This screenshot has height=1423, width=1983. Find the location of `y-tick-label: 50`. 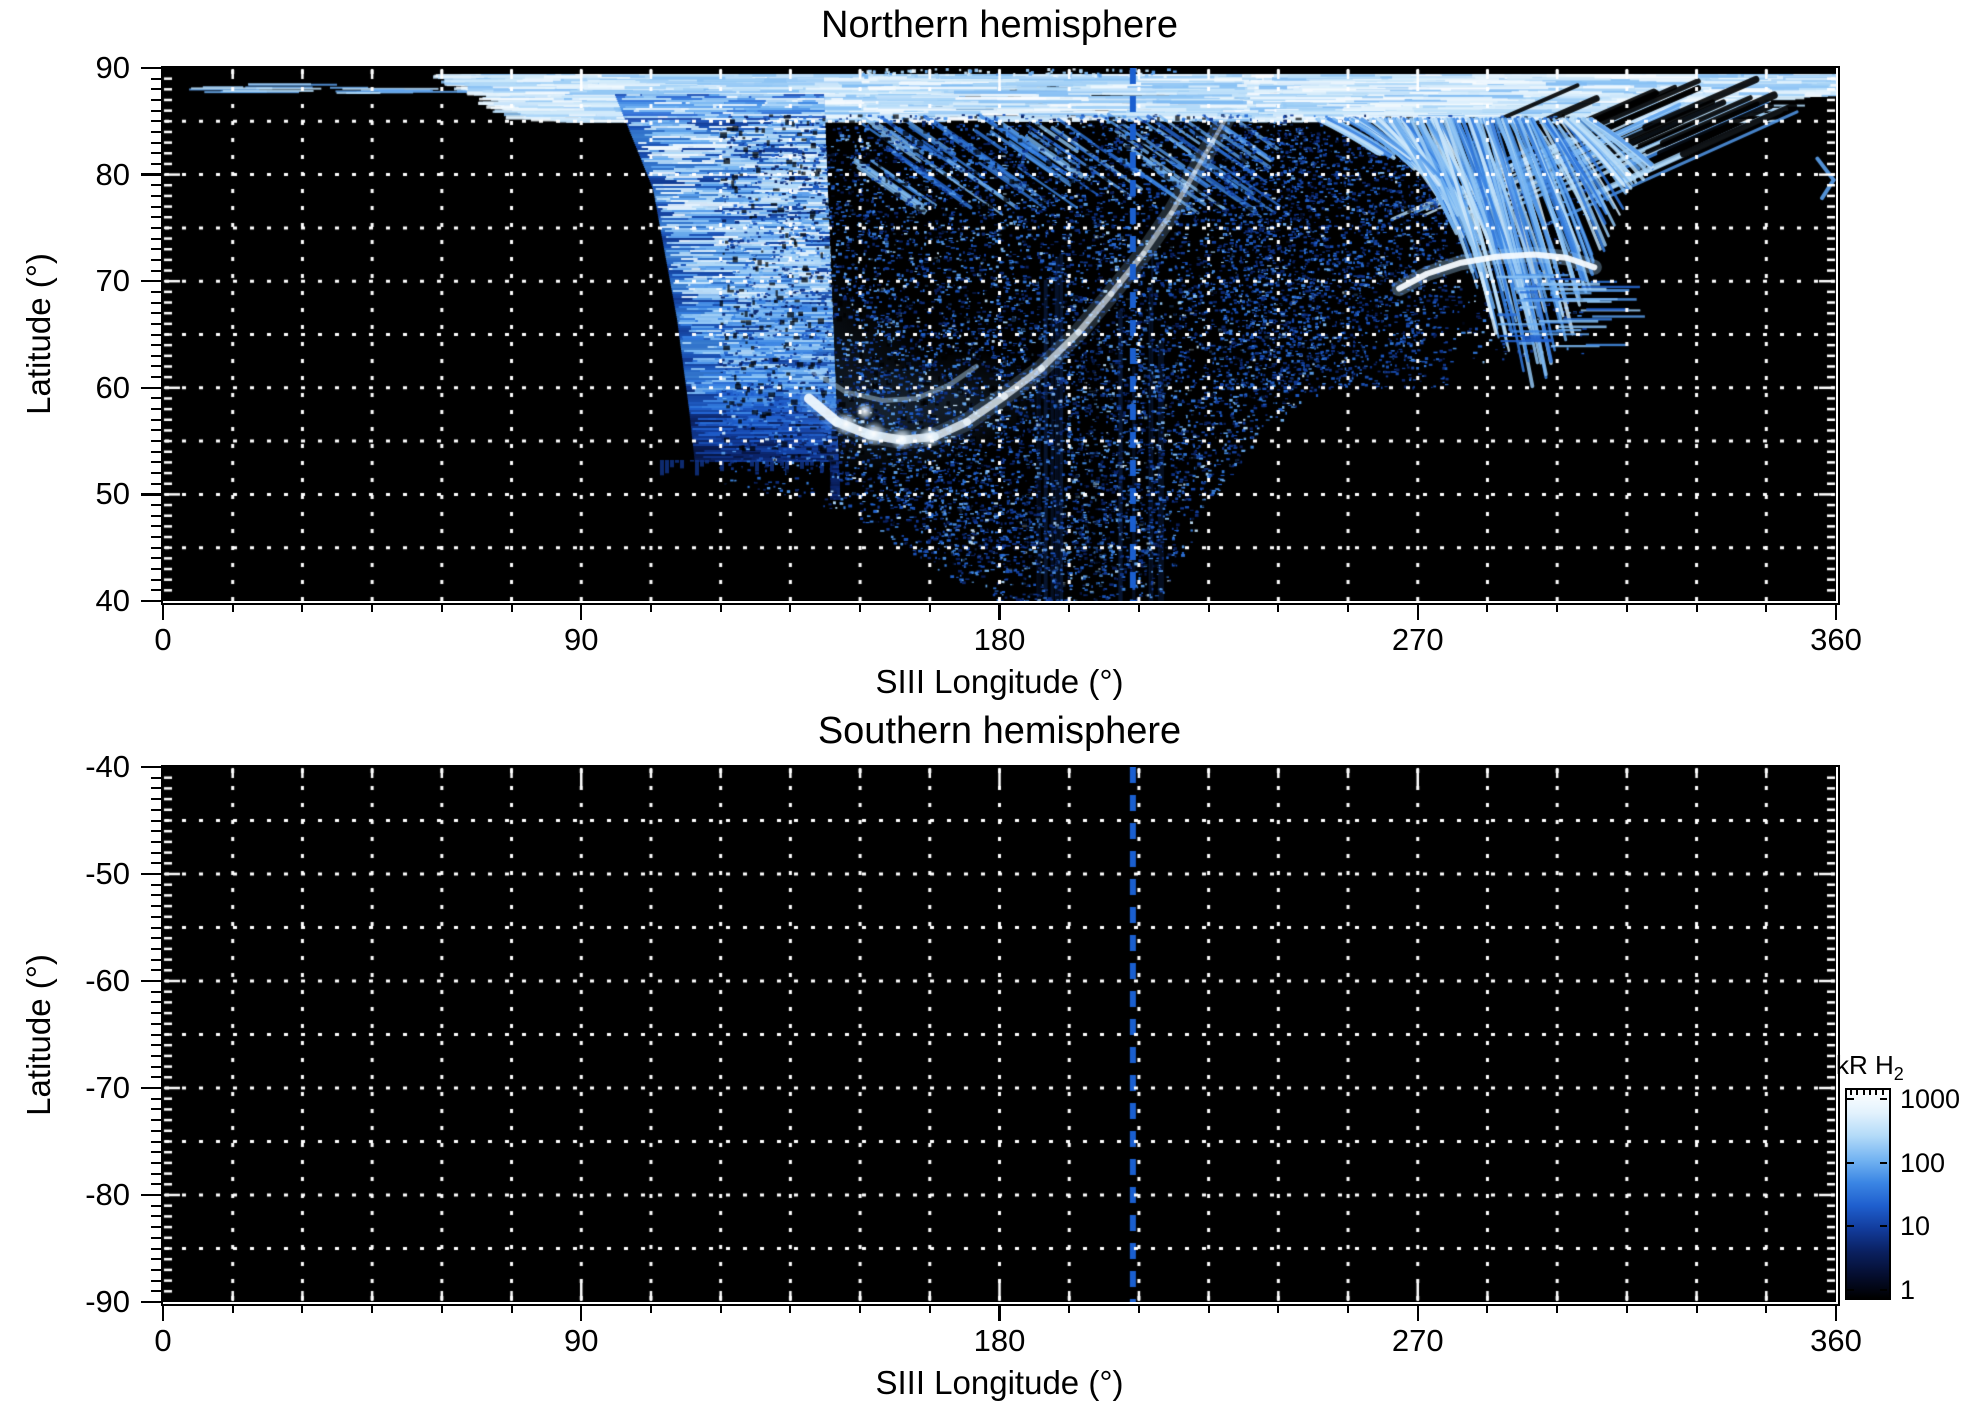

y-tick-label: 50 is located at coordinates (112, 494).